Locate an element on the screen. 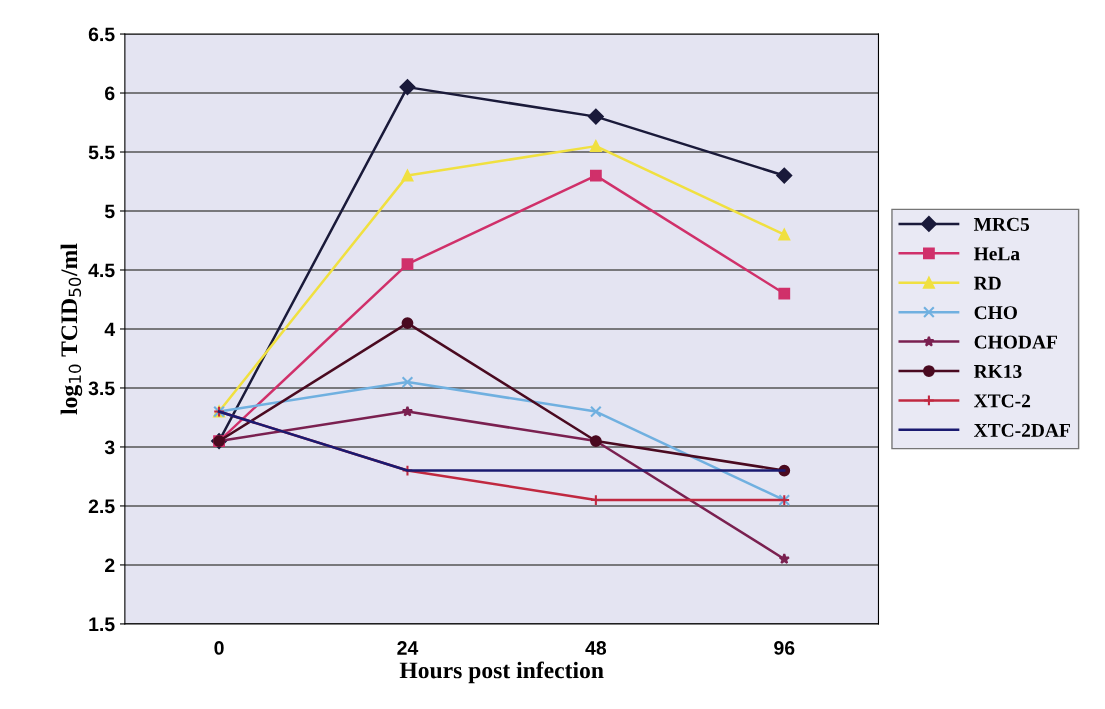 The height and width of the screenshot is (709, 1105). x-tick-label: 24 is located at coordinates (408, 648).